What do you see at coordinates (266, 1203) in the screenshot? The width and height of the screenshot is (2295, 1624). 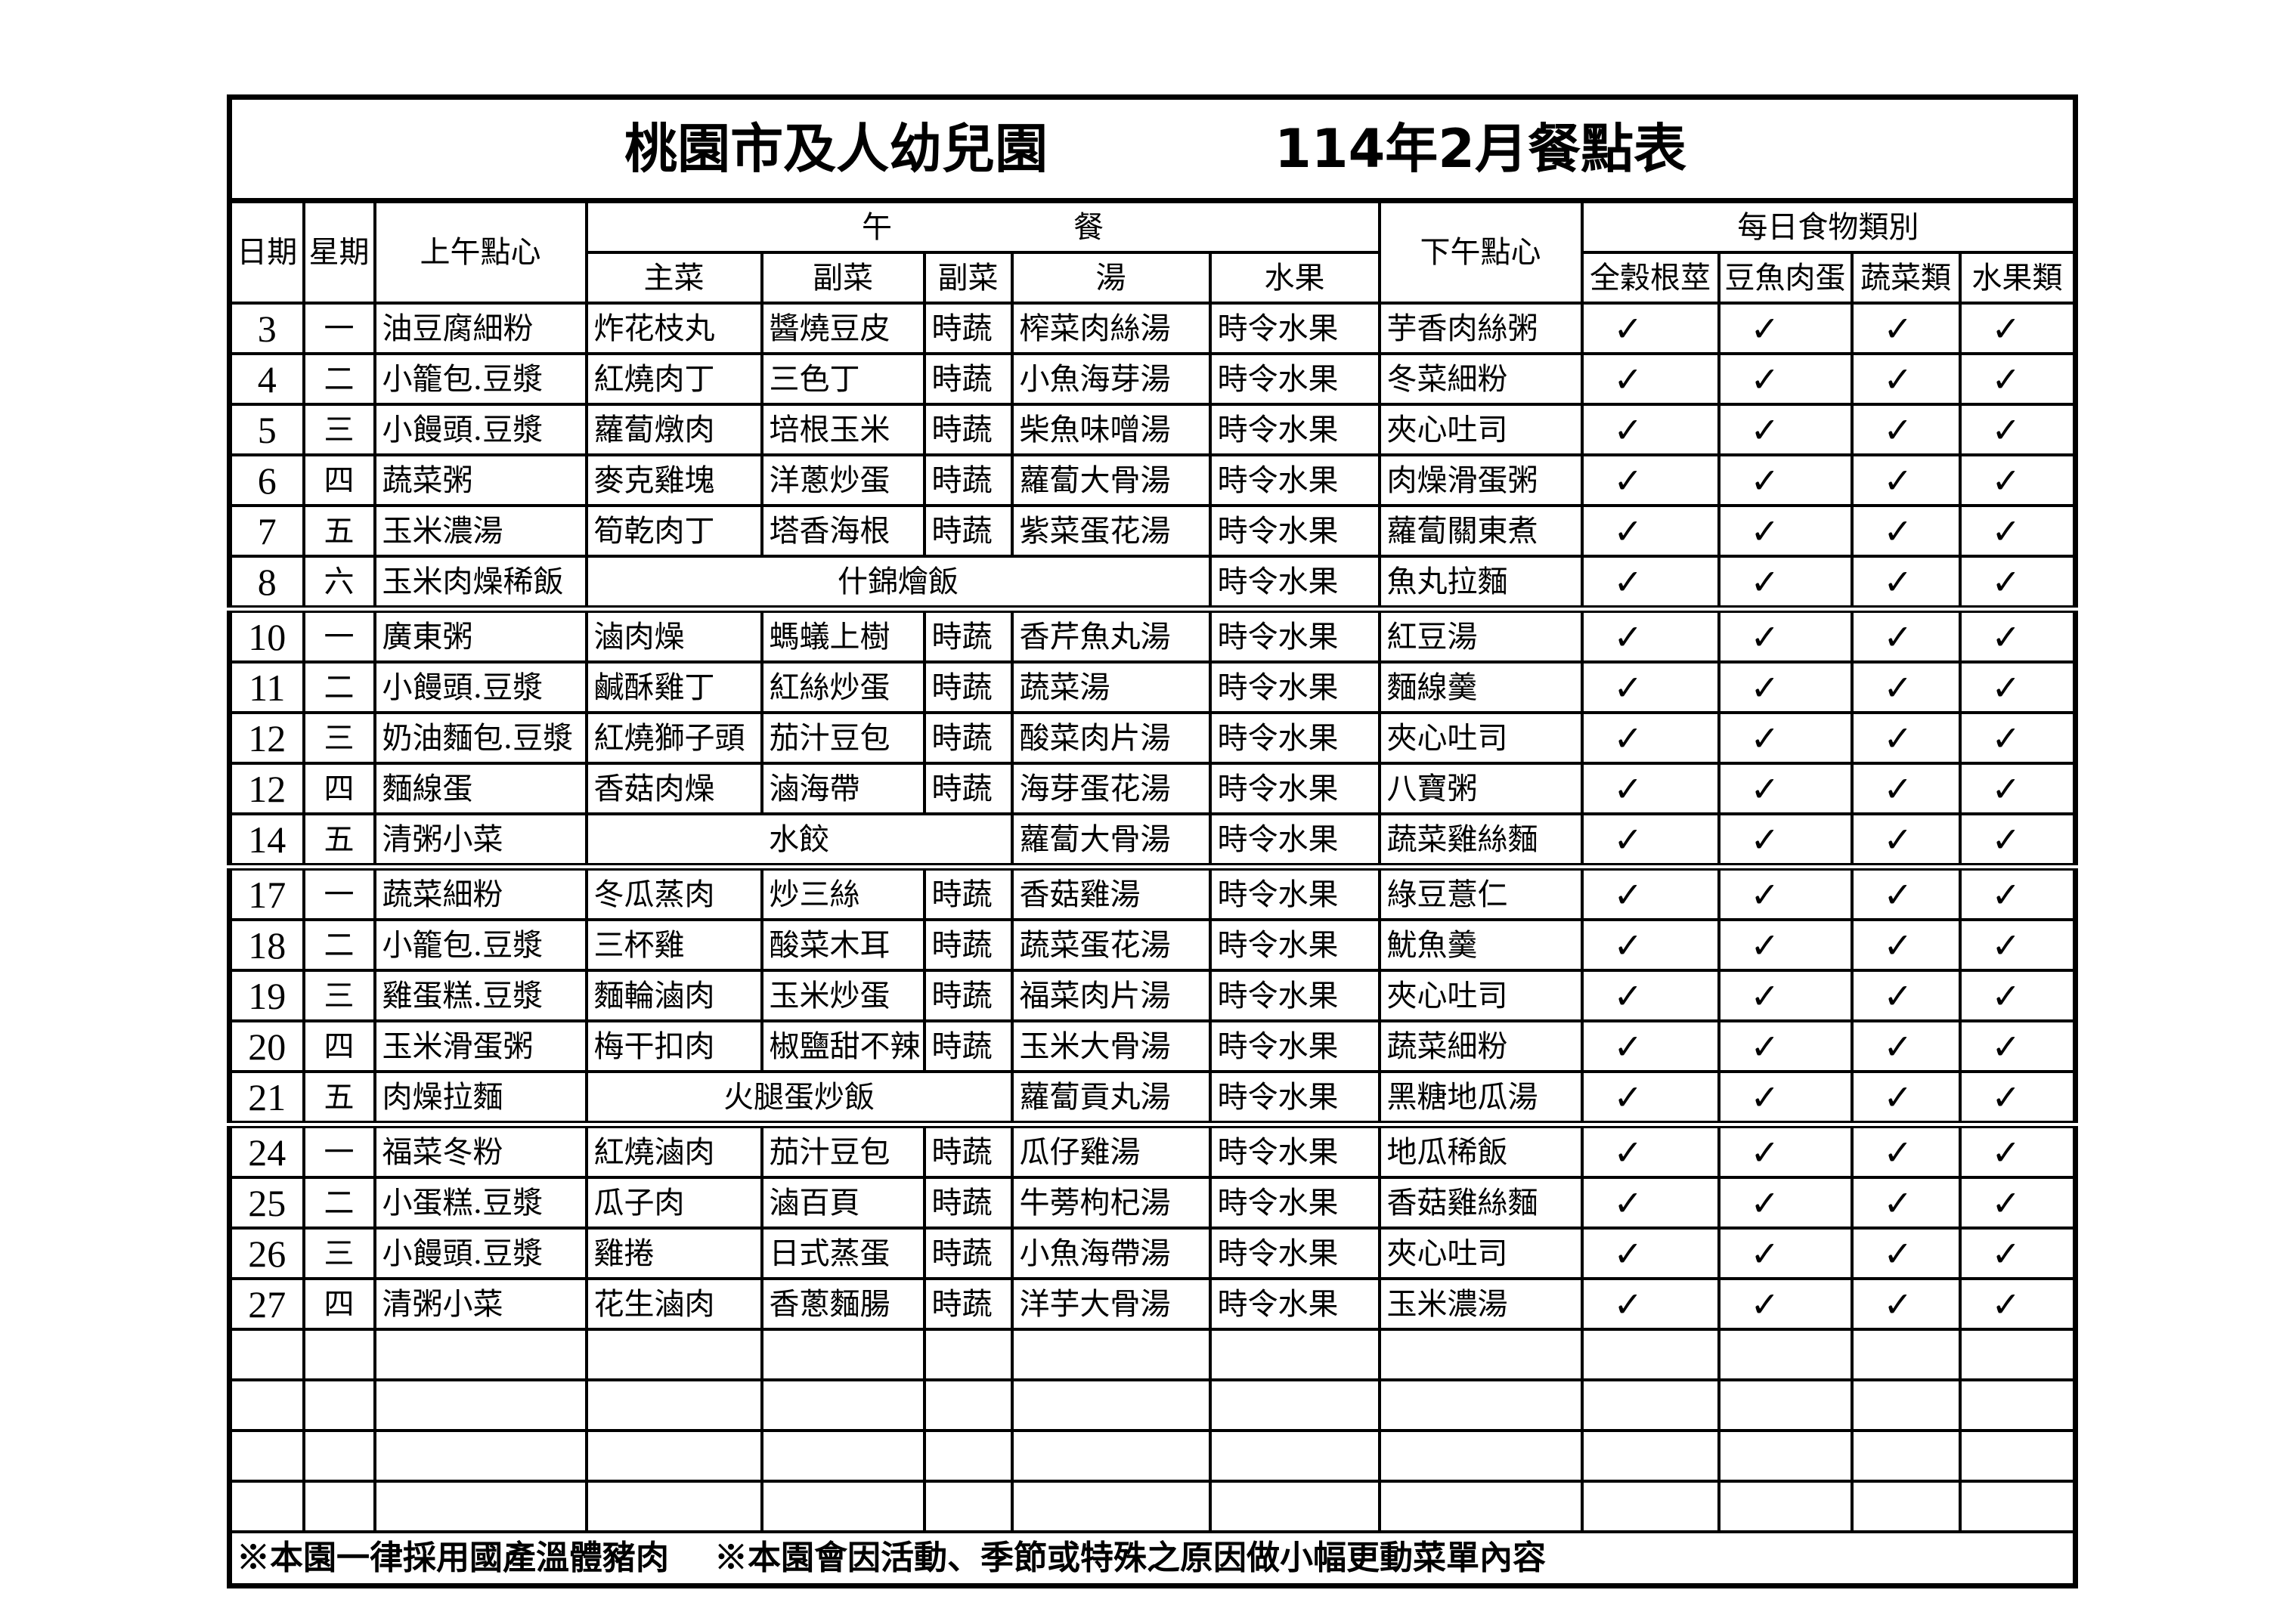 I see `date-cell: 25` at bounding box center [266, 1203].